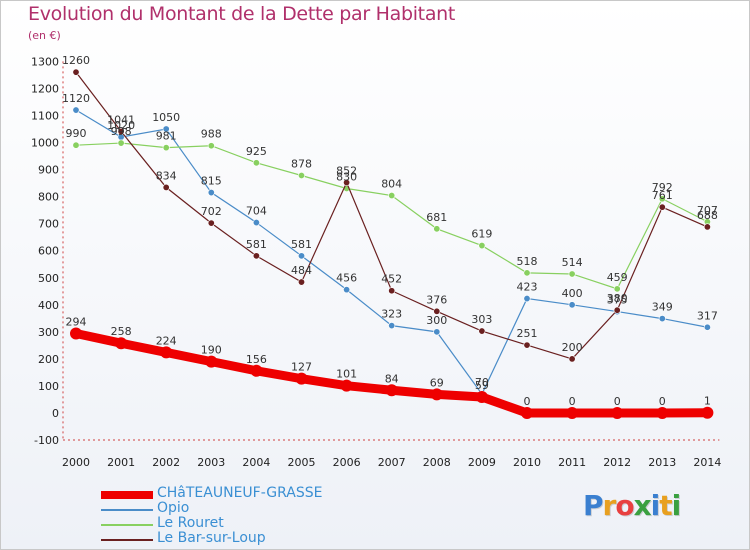 The width and height of the screenshot is (750, 550). I want to click on x-tick-label: 2009, so click(482, 462).